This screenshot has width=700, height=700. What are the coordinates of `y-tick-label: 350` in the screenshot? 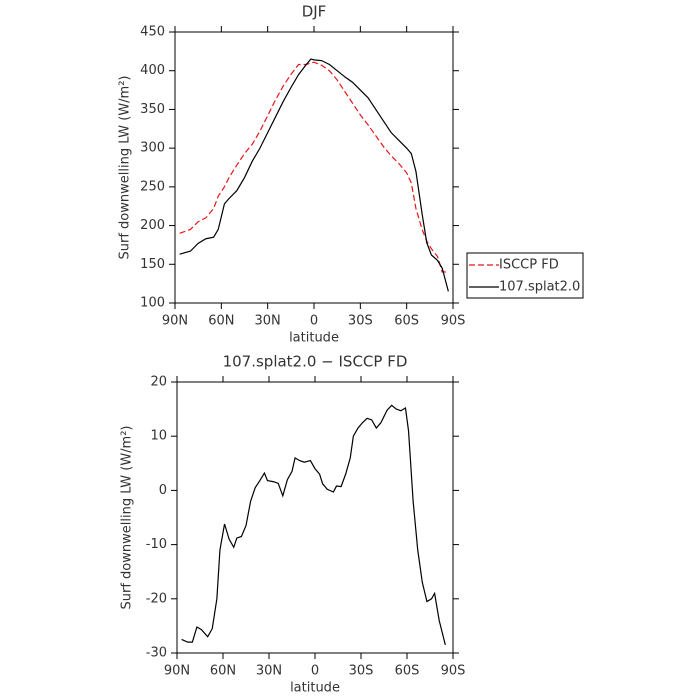 It's located at (152, 109).